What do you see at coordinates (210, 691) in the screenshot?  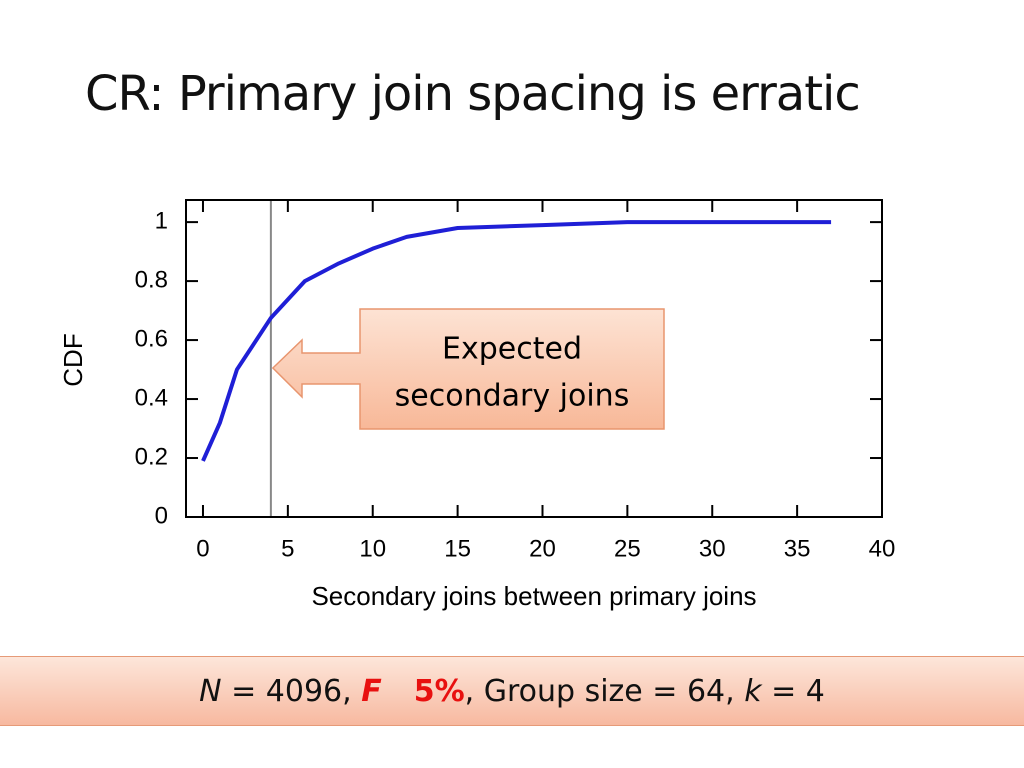 I see `footer-text: N` at bounding box center [210, 691].